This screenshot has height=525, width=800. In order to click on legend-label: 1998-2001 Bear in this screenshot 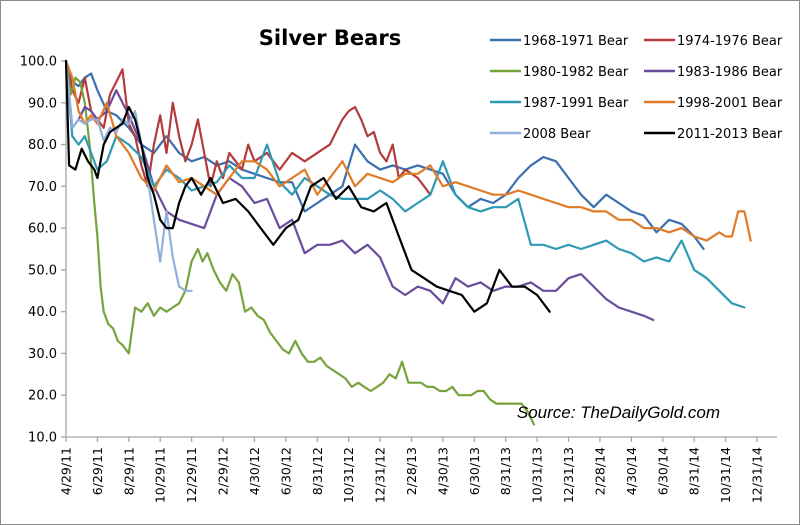, I will do `click(730, 103)`.